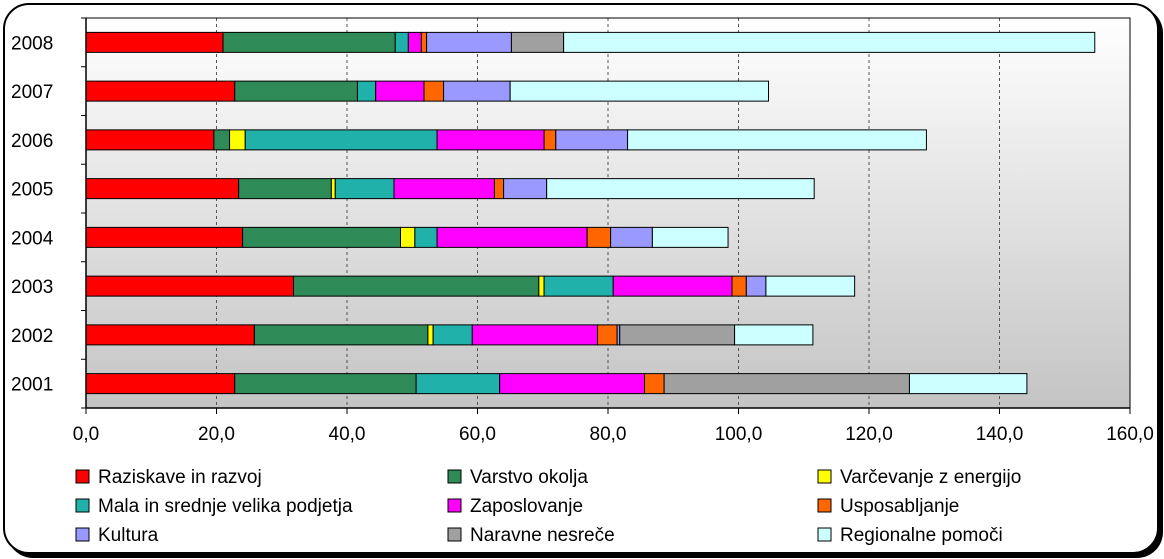  Describe the element at coordinates (739, 434) in the screenshot. I see `x-tick-label: 100,0` at that location.